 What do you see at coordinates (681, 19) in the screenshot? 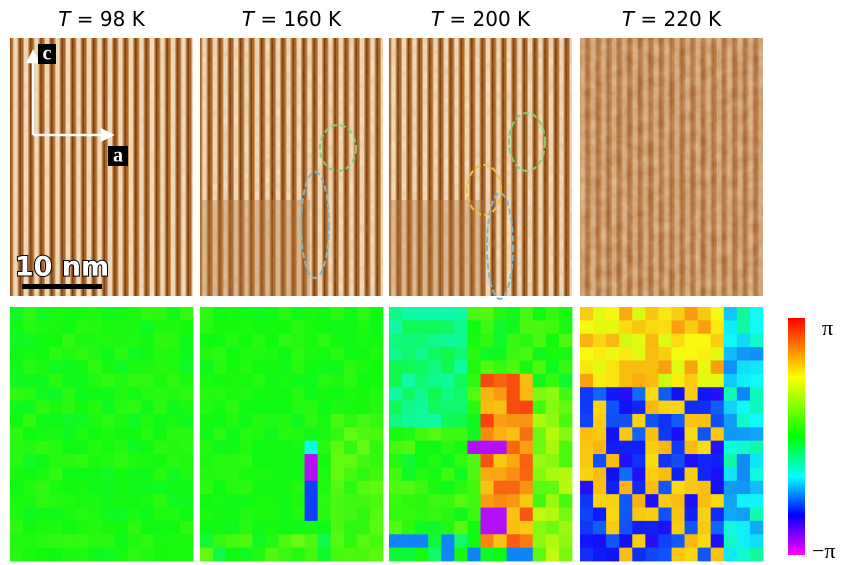
I see `temperature: = 220 K` at bounding box center [681, 19].